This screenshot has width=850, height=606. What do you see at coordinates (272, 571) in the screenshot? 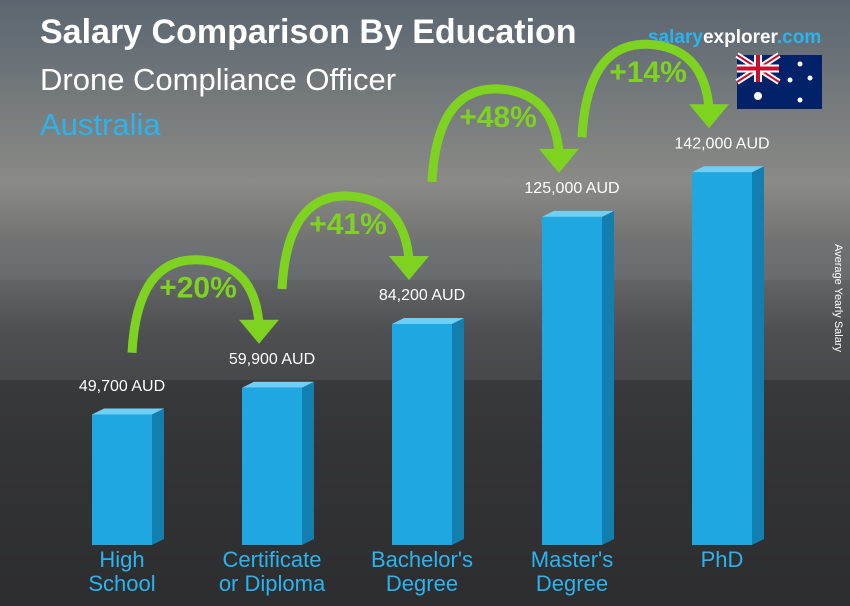
I see `x-tick-label: Certificate or Diploma` at bounding box center [272, 571].